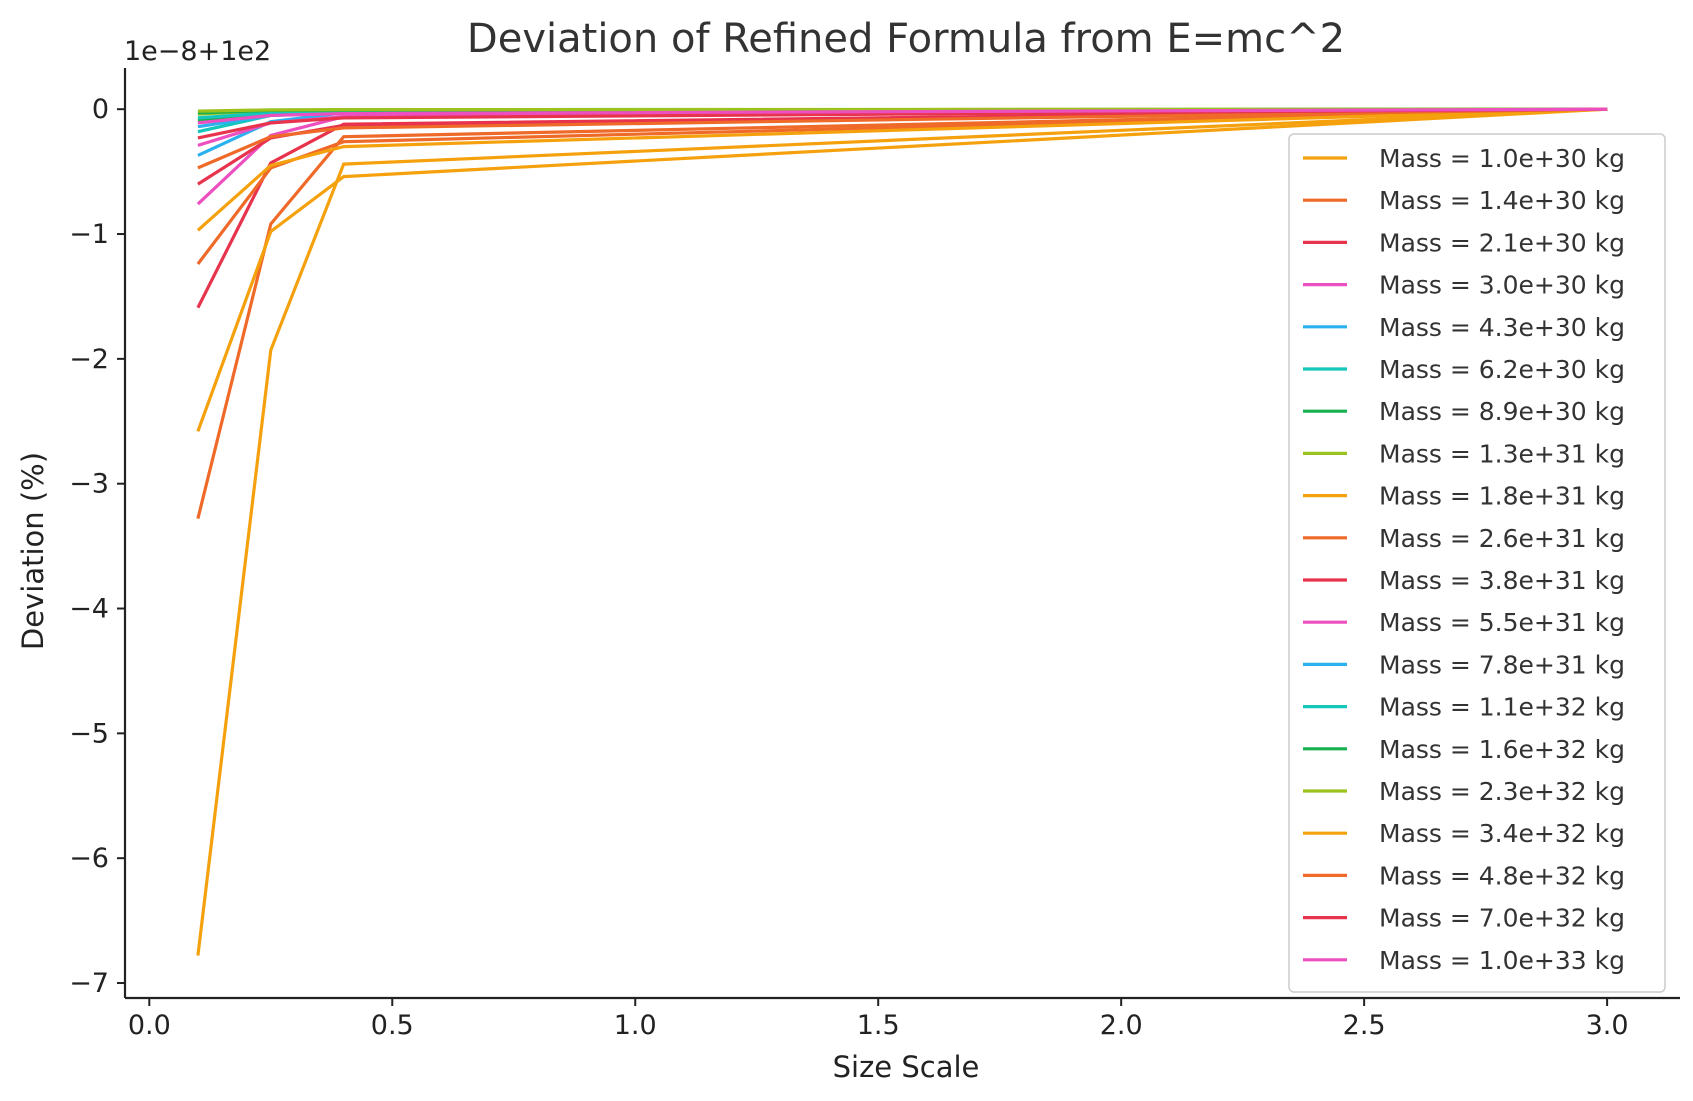  I want to click on legend-label: Mass = 1.0e+33 kg, so click(1502, 960).